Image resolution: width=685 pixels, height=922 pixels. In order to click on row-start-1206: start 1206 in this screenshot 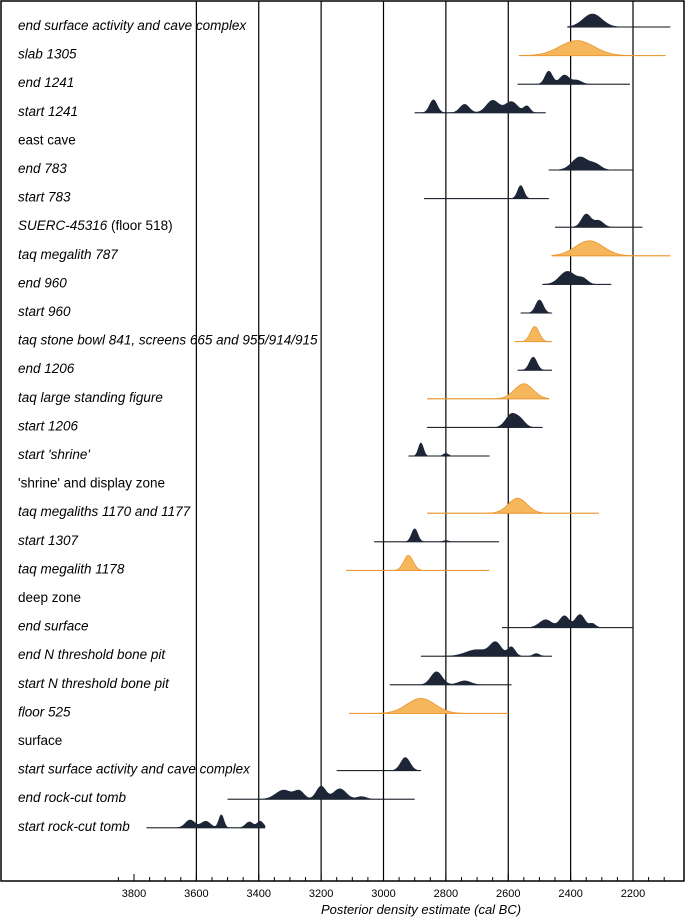, I will do `click(280, 422)`.